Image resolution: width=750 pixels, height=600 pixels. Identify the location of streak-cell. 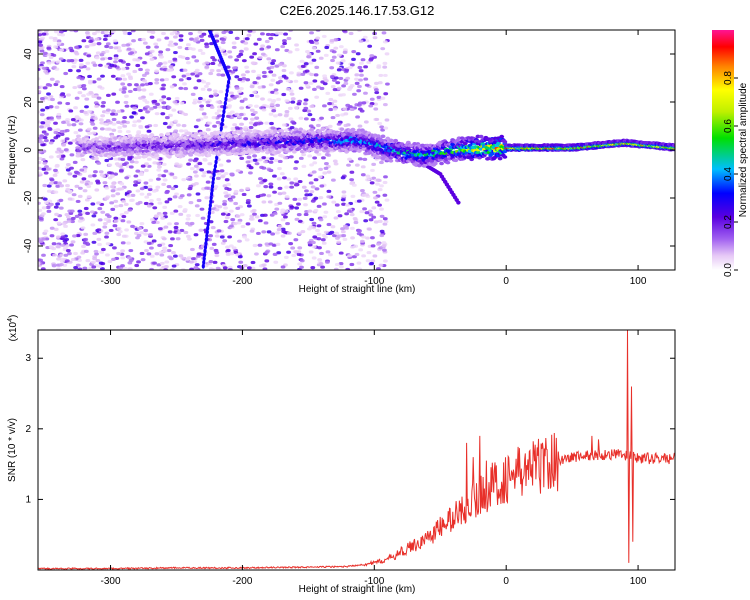
(221, 128).